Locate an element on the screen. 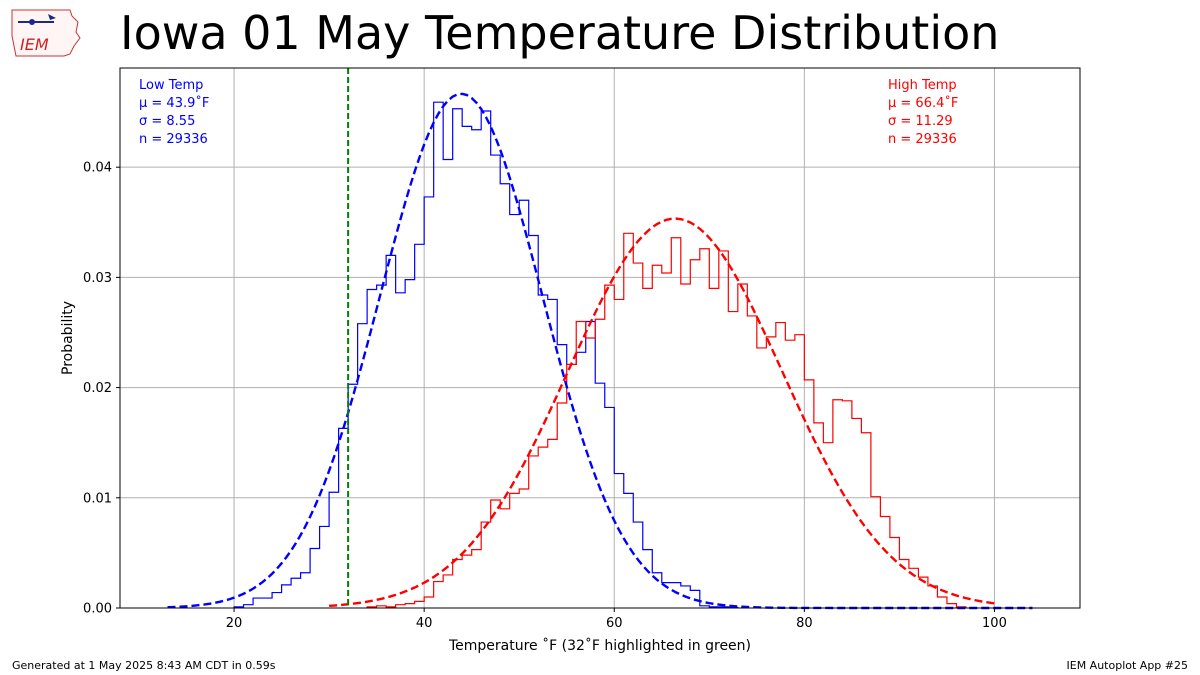 The image size is (1200, 675). y-tick-label: 0.02 is located at coordinates (97, 388).